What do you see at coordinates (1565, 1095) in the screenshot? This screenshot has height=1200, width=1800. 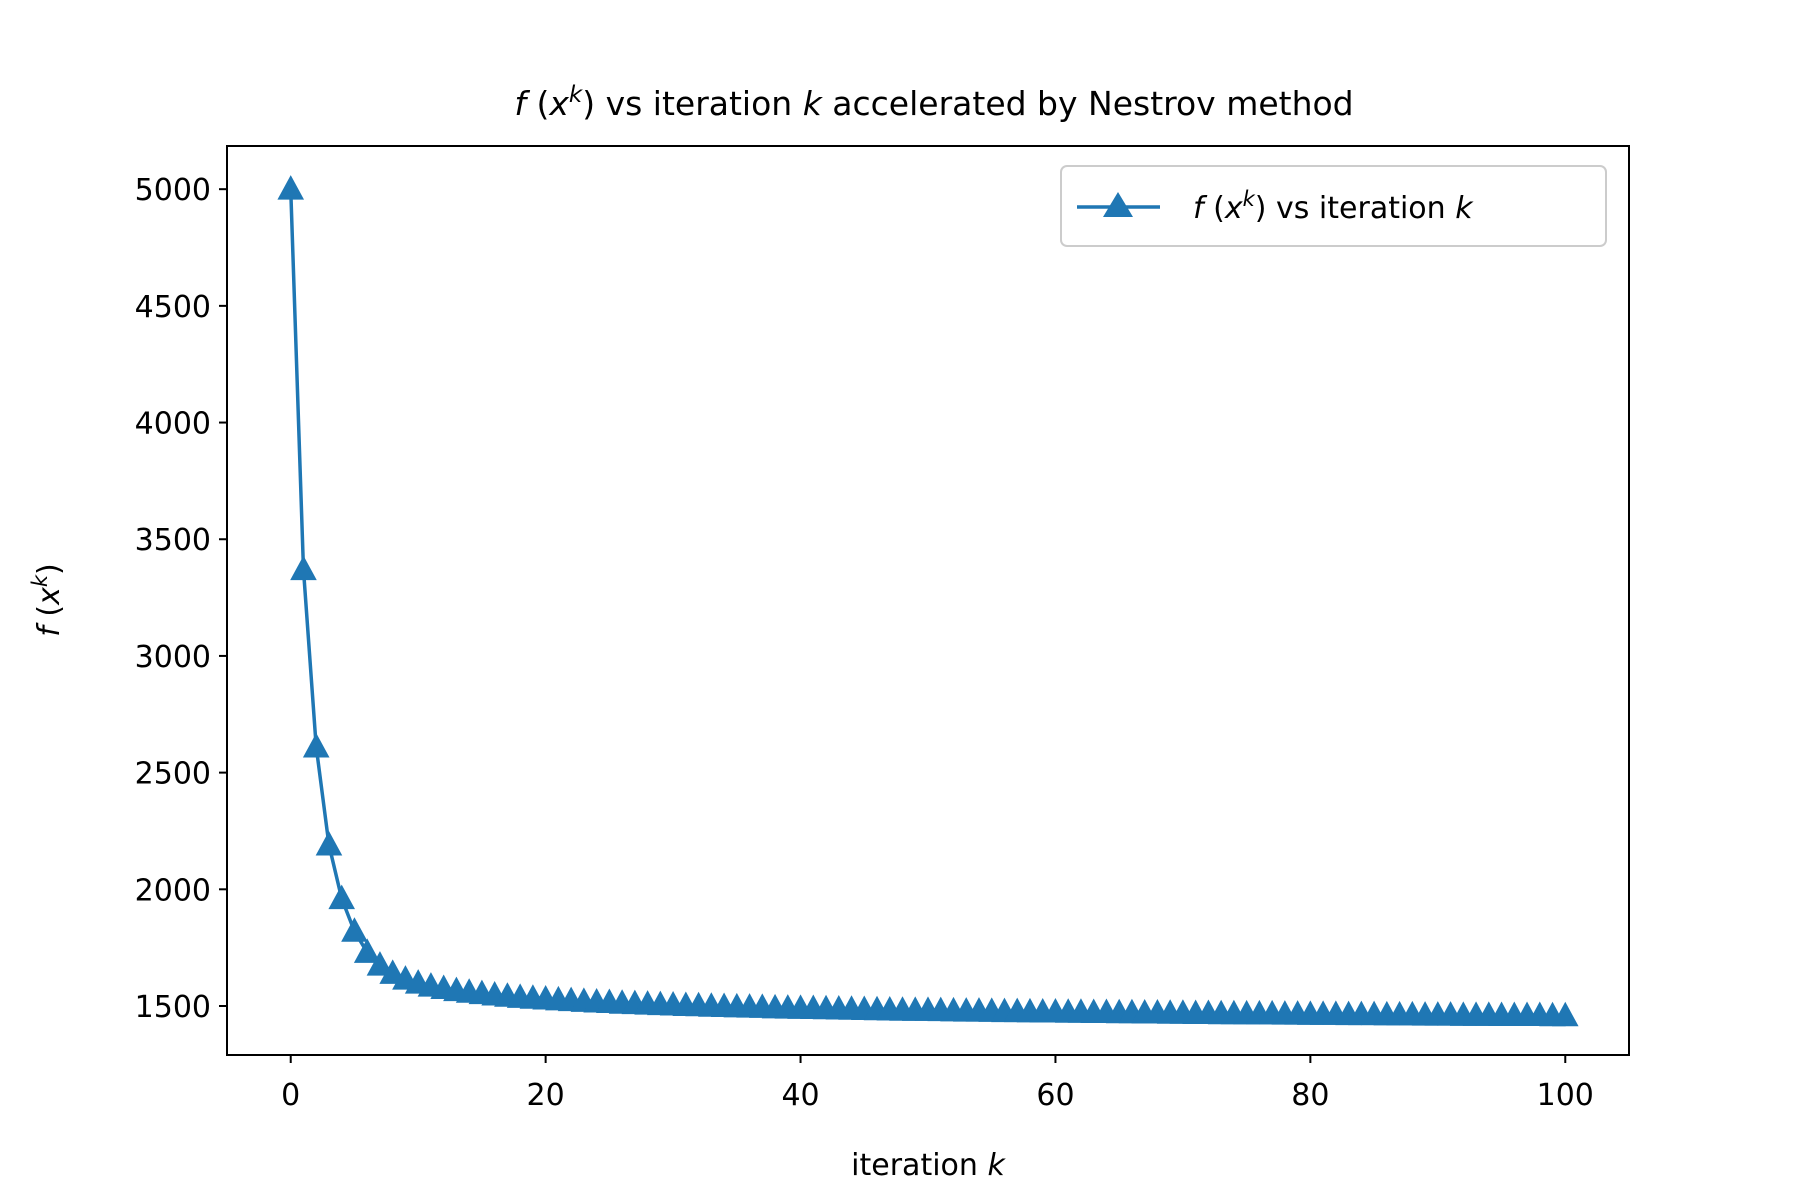 I see `x-tick-label: 100` at bounding box center [1565, 1095].